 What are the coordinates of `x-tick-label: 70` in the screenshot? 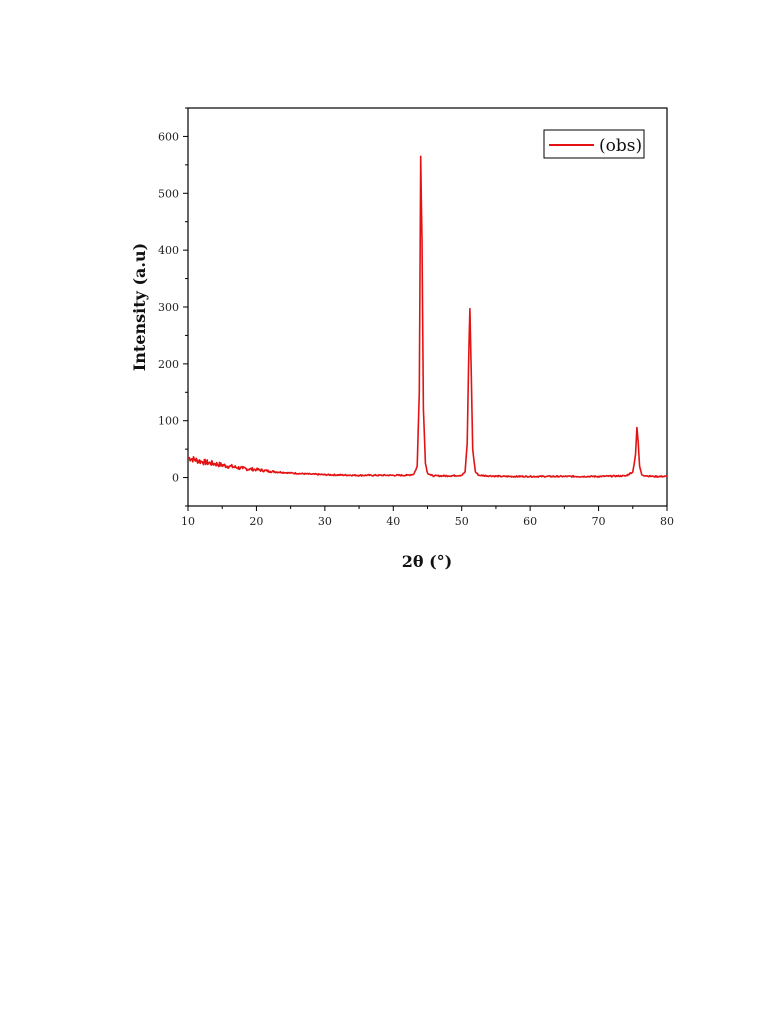 It's located at (599, 521).